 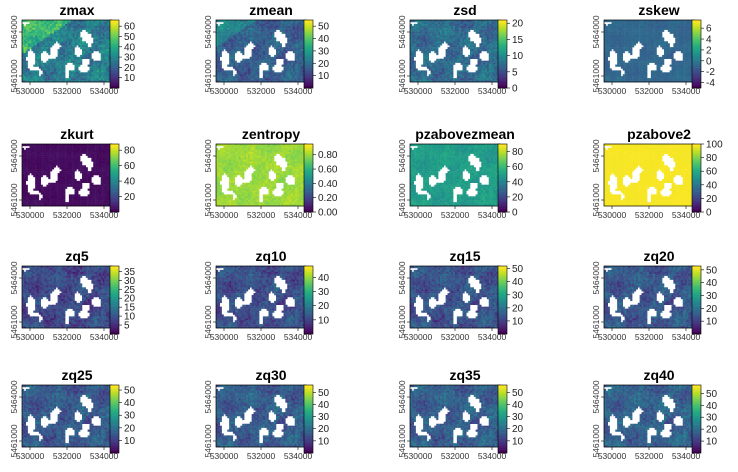 I want to click on legend-tick-label: 0.40, so click(x=328, y=184).